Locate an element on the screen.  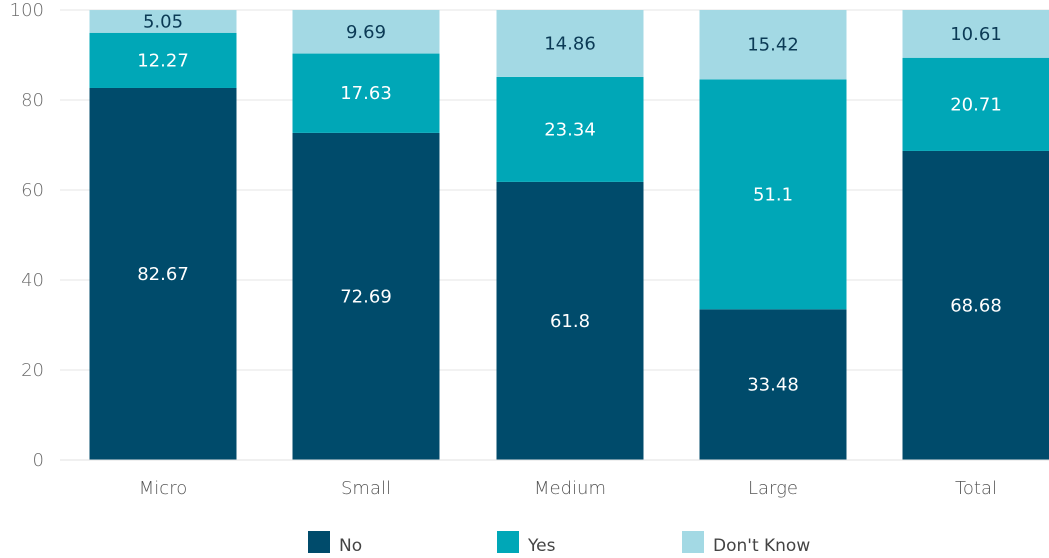
data-label: 9.69 is located at coordinates (366, 32).